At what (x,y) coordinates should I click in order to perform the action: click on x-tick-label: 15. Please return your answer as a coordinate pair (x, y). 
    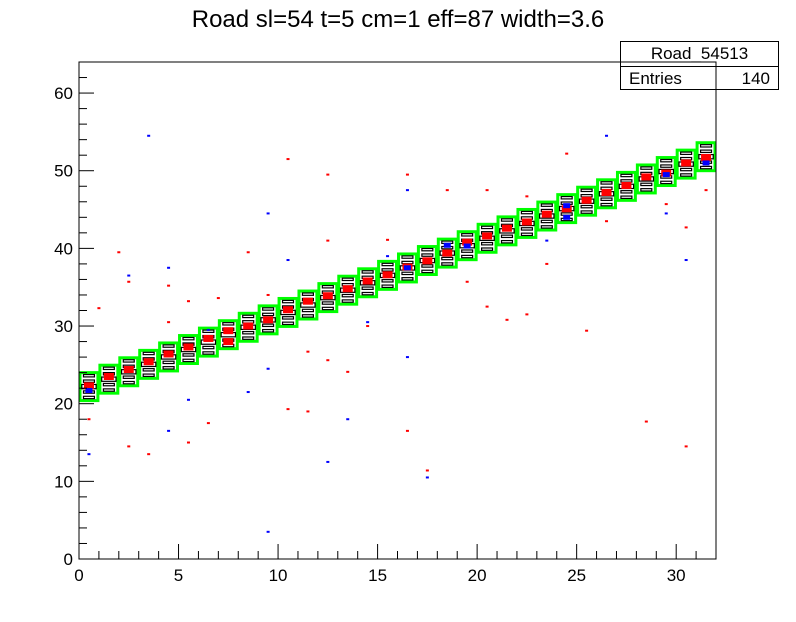
    Looking at the image, I should click on (377, 575).